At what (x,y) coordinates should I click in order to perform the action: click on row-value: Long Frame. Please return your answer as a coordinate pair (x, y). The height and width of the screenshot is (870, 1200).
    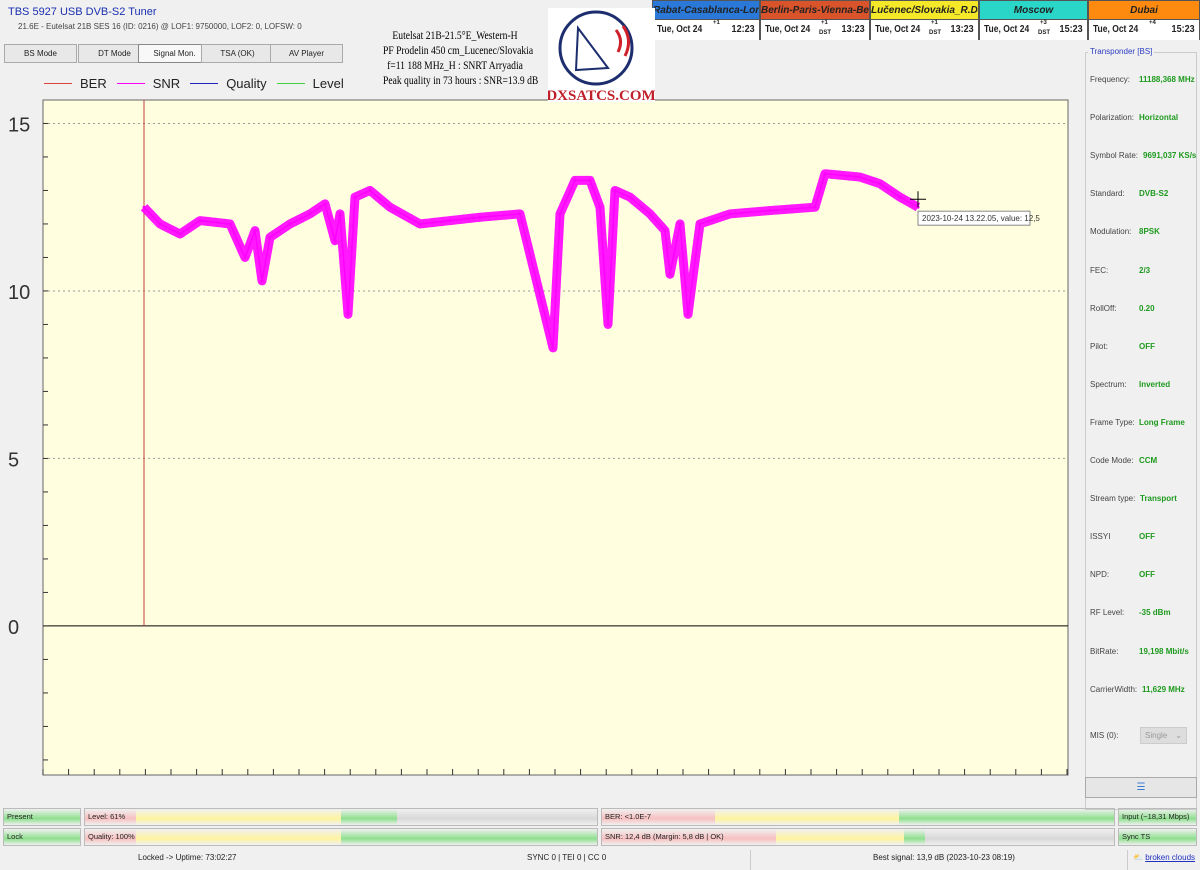
    Looking at the image, I should click on (1162, 422).